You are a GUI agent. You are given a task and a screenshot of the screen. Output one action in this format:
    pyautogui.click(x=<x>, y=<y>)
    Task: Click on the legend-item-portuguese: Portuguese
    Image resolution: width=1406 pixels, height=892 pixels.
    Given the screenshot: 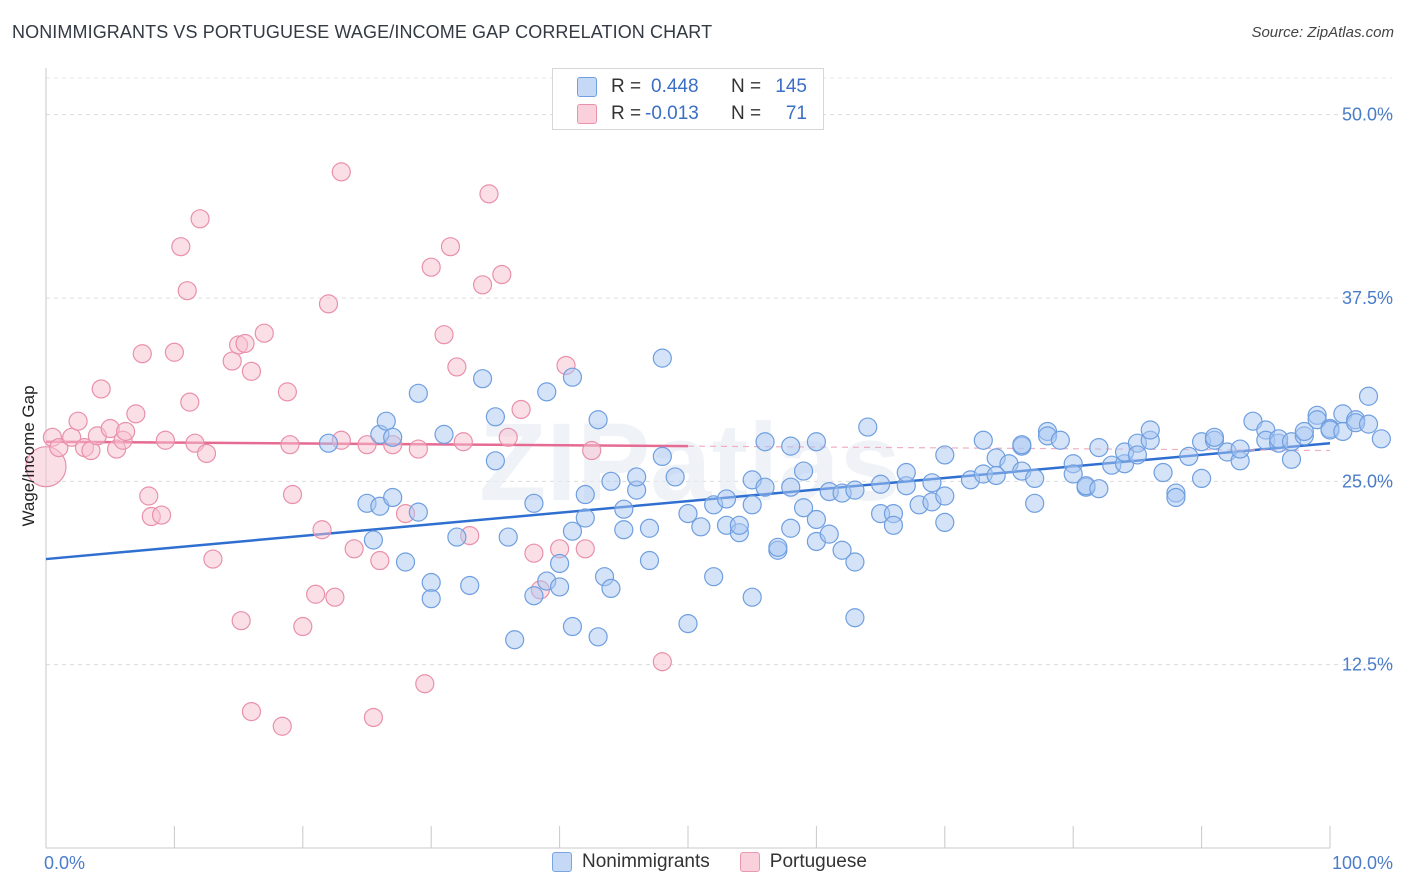 What is the action you would take?
    pyautogui.click(x=803, y=862)
    